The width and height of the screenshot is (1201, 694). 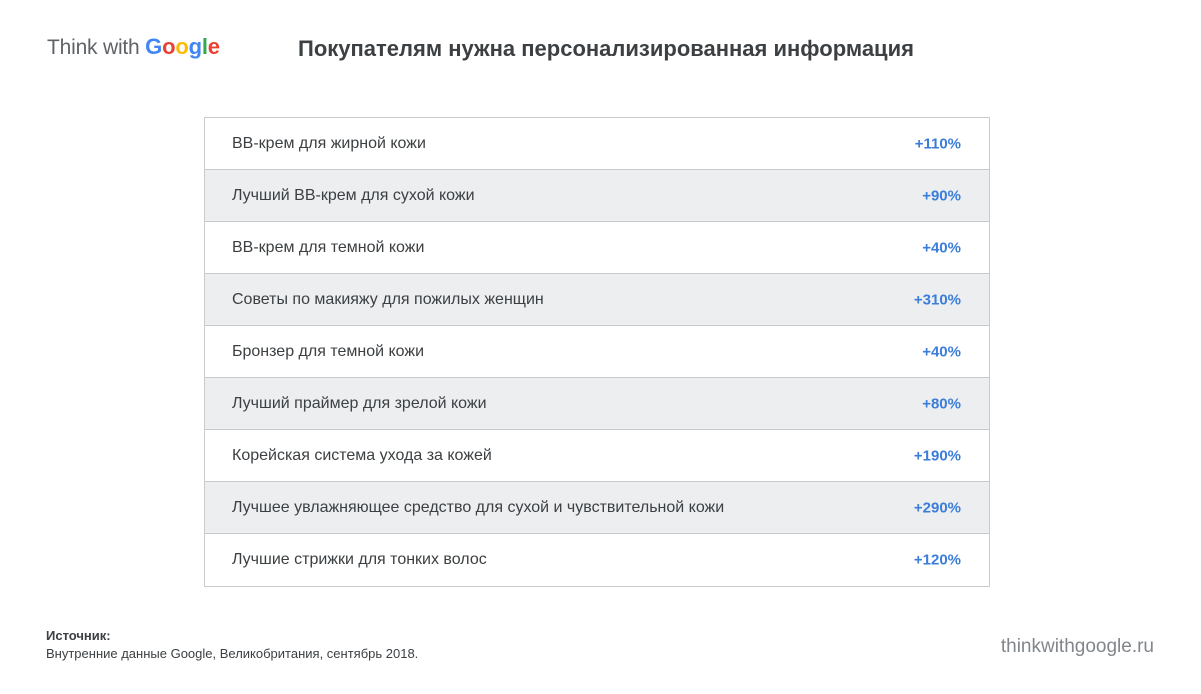 I want to click on row-label: Лучшие стрижки для тонких волос, so click(x=359, y=559).